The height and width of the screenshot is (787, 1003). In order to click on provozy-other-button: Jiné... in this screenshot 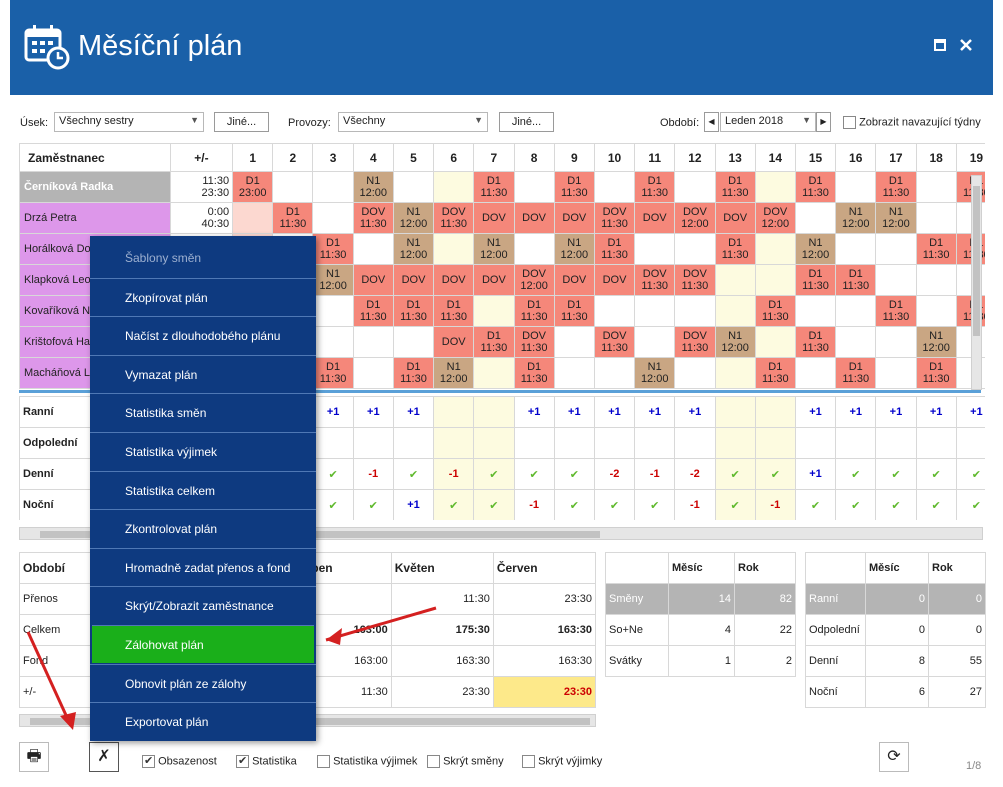, I will do `click(526, 122)`.